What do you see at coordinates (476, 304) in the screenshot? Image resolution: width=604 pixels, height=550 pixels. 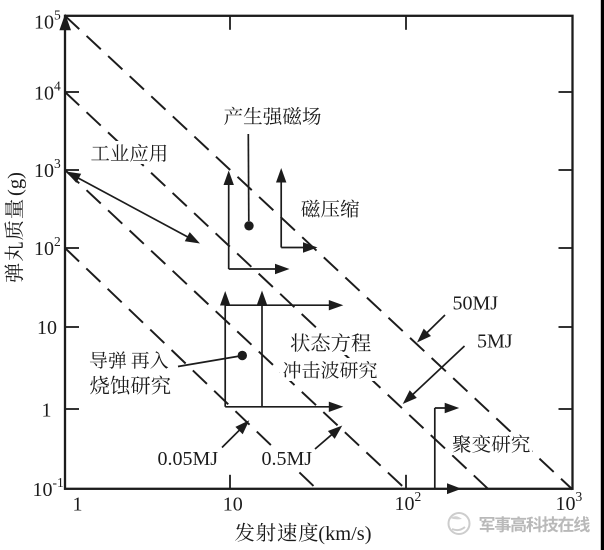 I see `svg-text: 50MJ` at bounding box center [476, 304].